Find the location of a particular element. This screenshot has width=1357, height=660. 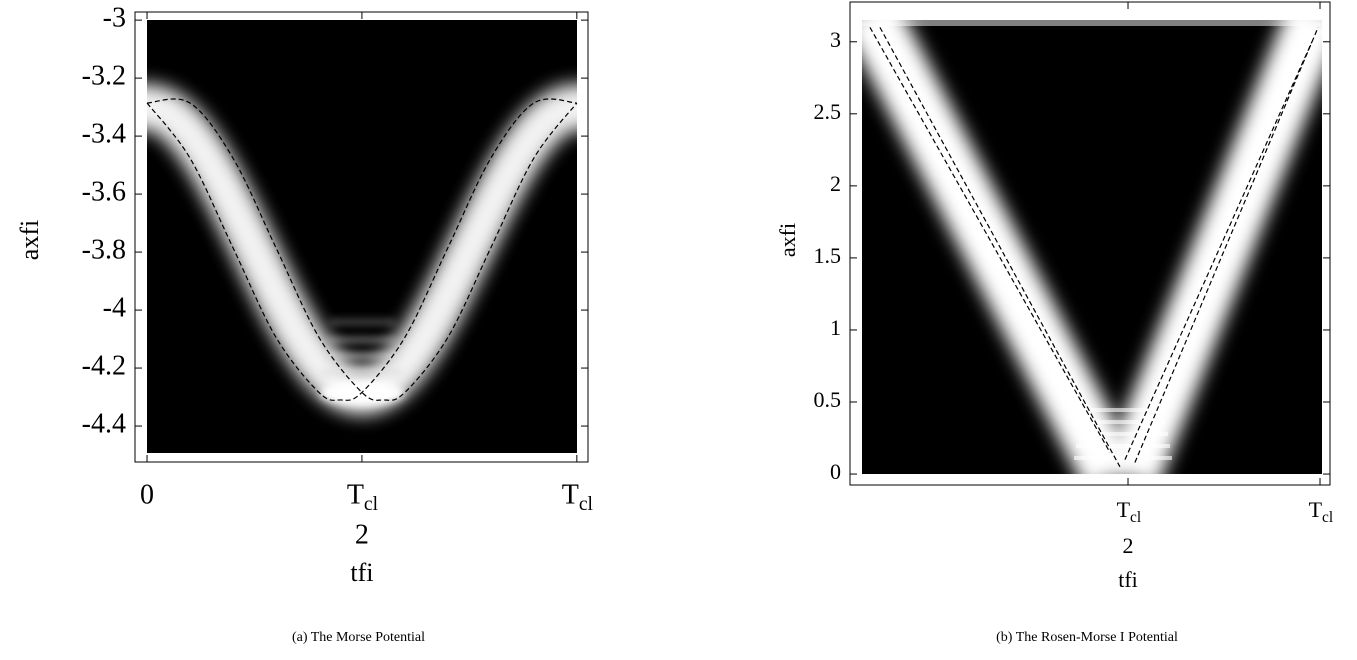

y-tick-label: -3.6 is located at coordinates (104, 192).